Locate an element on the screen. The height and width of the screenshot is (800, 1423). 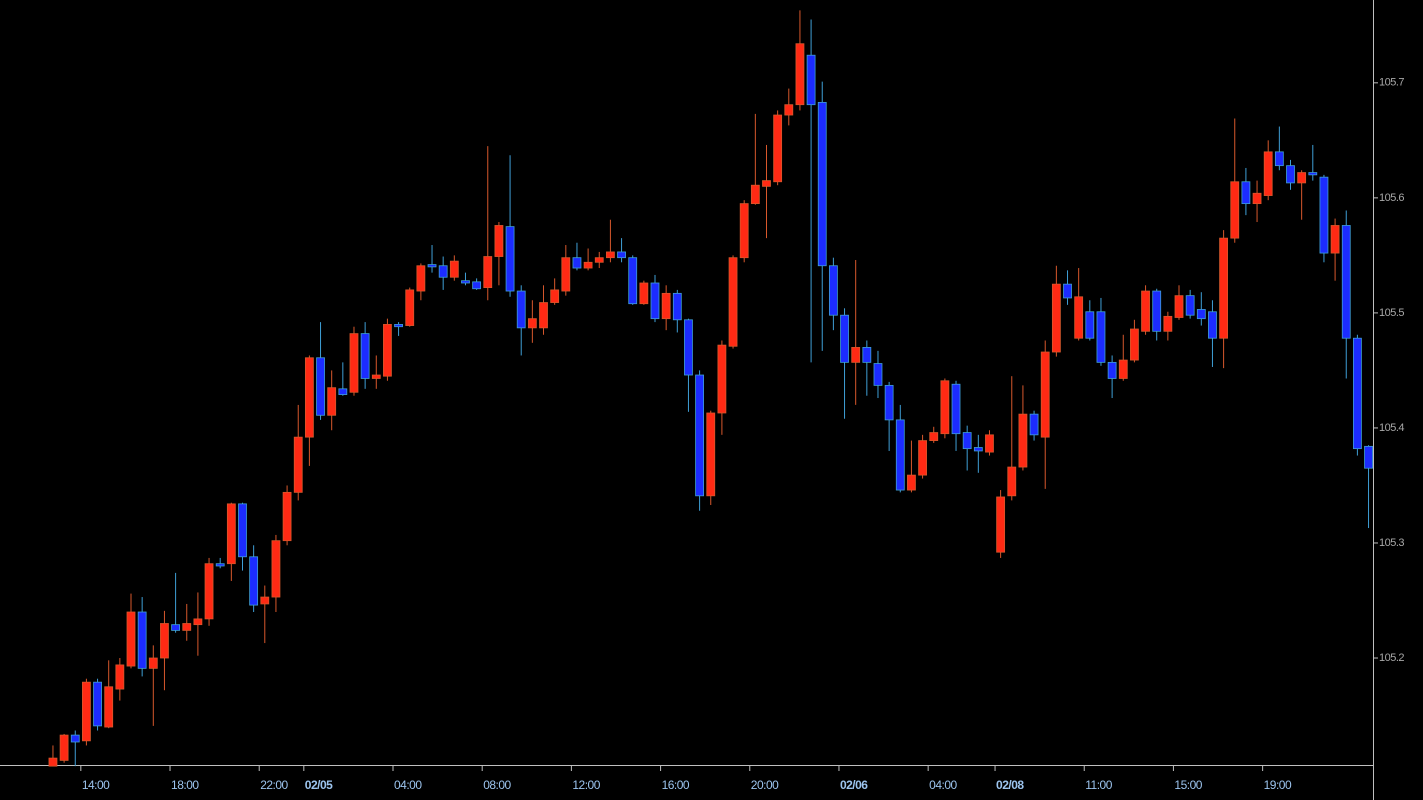
y-tick-label: 105.5 is located at coordinates (1391, 313).